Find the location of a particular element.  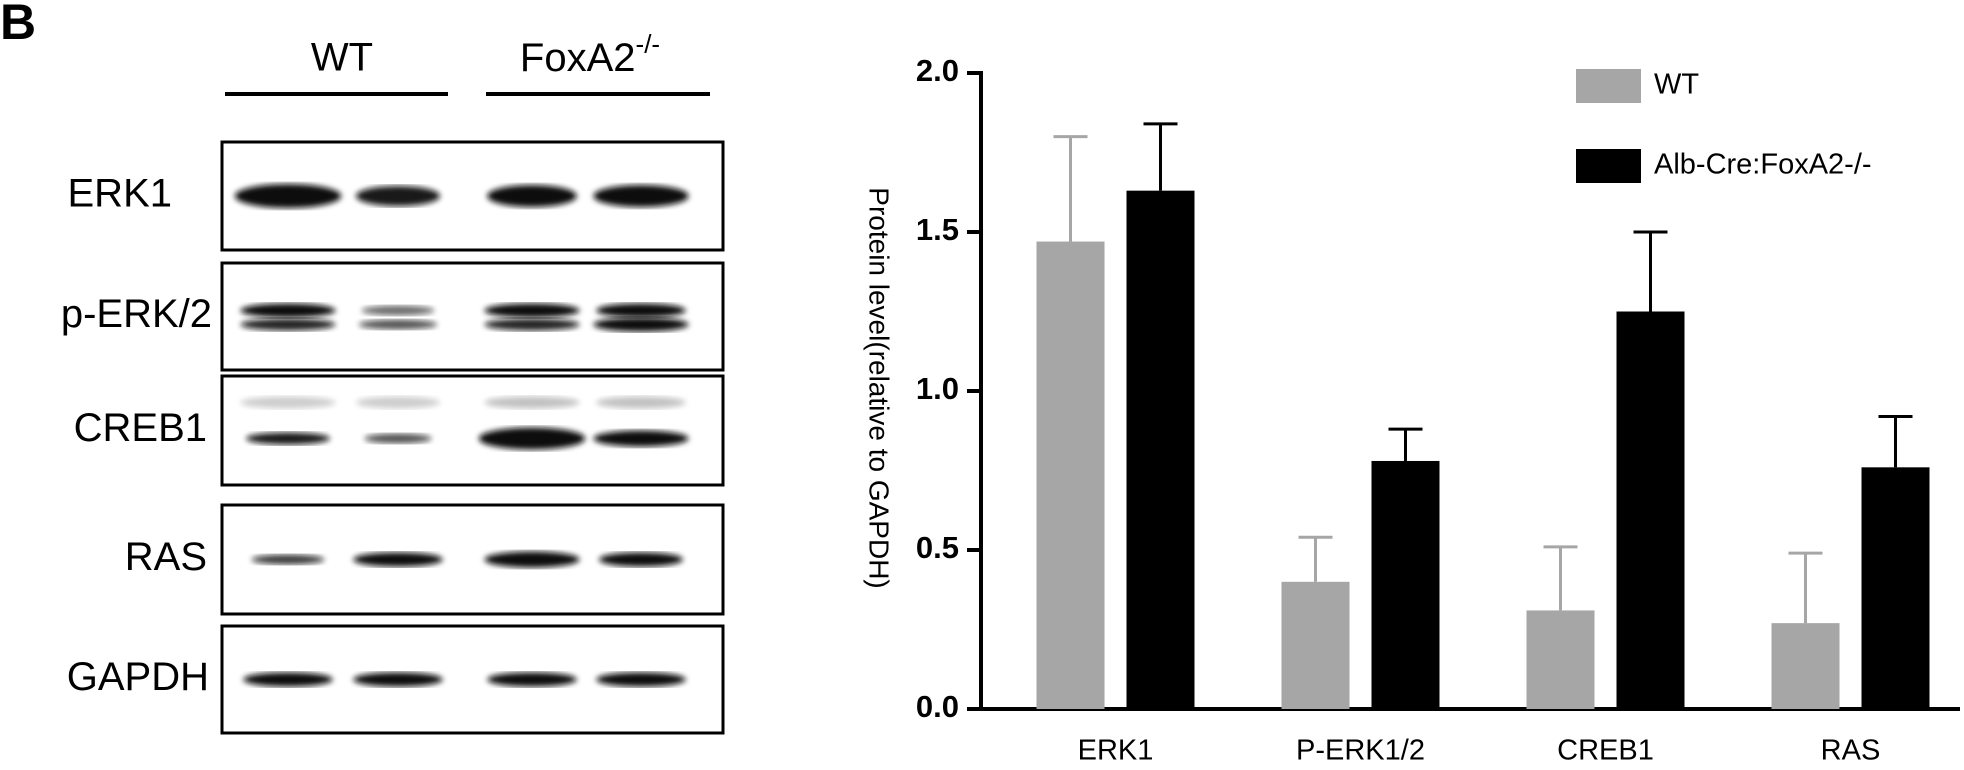

blot-row-label: RAS is located at coordinates (166, 557).